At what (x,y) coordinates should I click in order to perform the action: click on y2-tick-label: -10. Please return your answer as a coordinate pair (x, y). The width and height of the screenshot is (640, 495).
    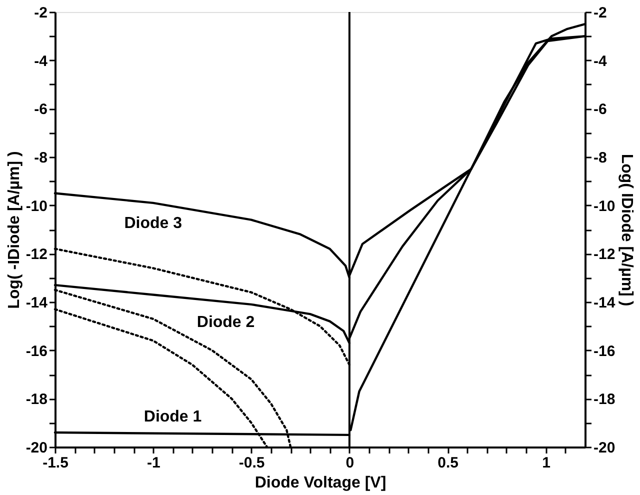
    Looking at the image, I should click on (605, 206).